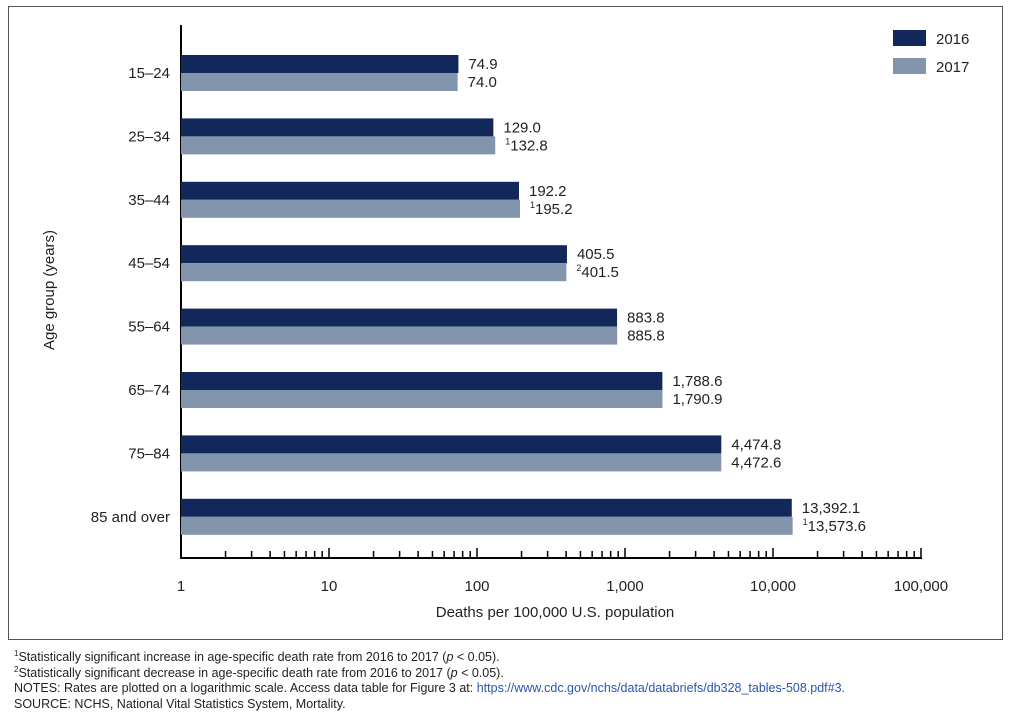  I want to click on category-label: 35–44, so click(149, 200).